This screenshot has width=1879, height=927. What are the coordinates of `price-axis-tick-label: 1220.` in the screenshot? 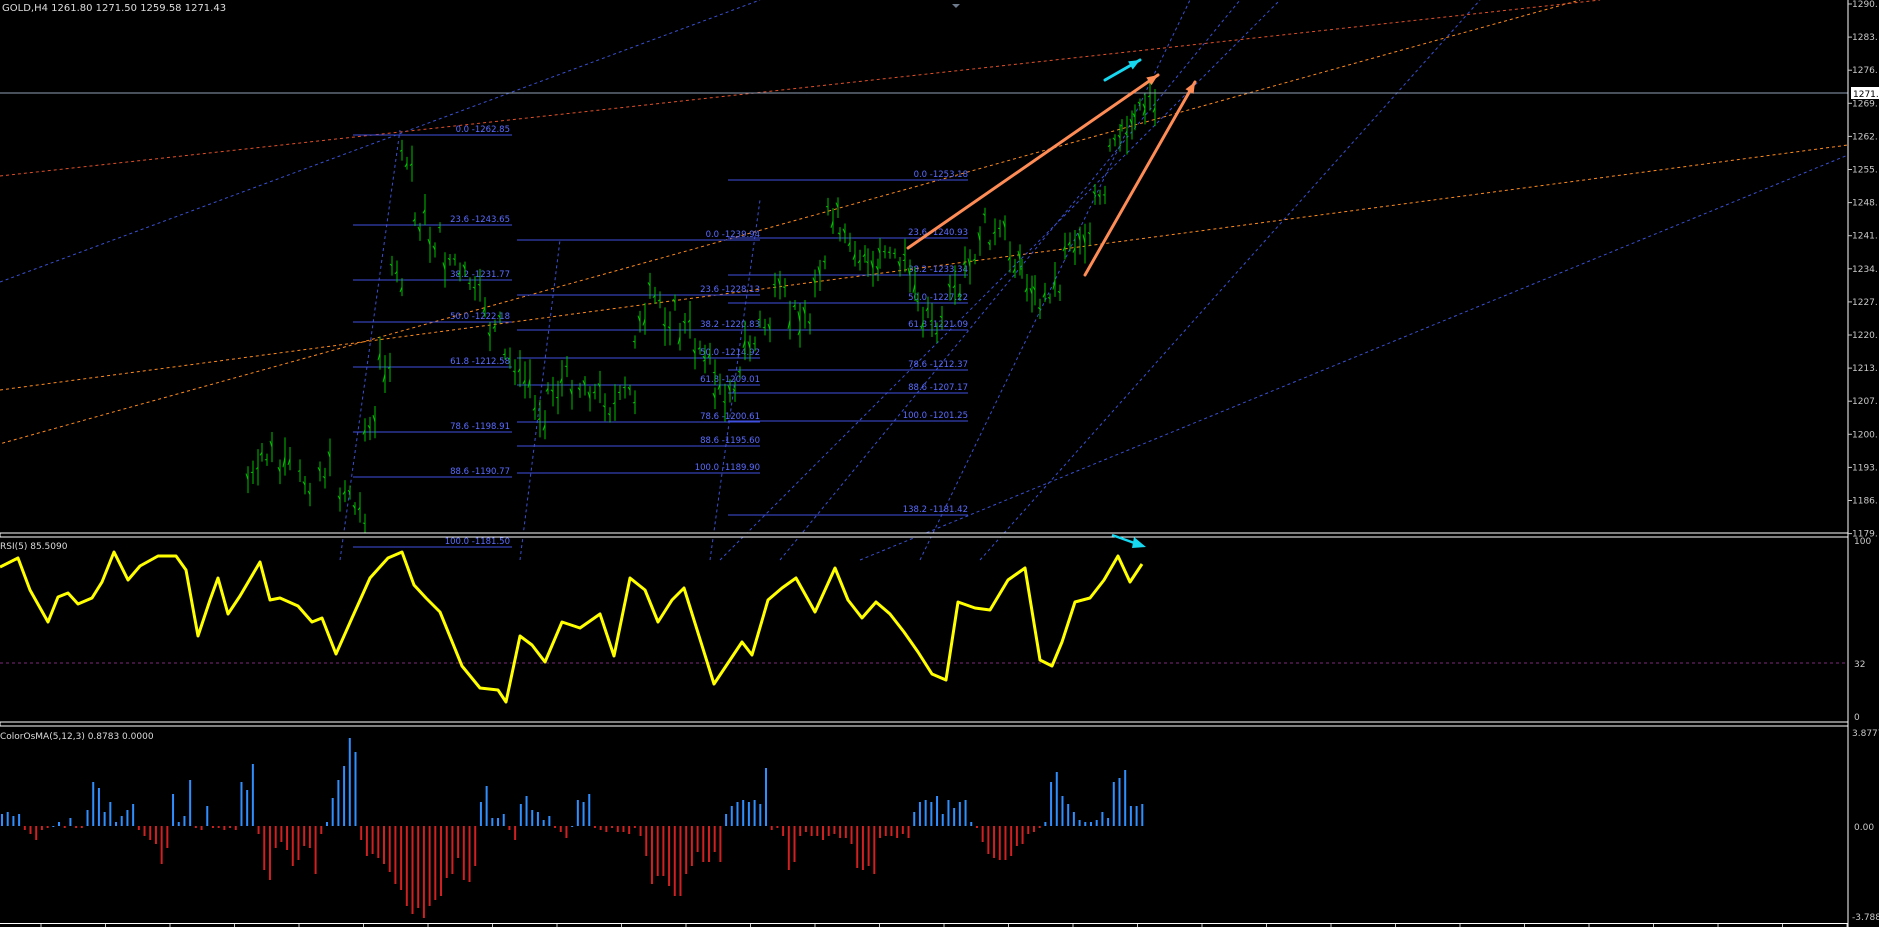 It's located at (1865, 336).